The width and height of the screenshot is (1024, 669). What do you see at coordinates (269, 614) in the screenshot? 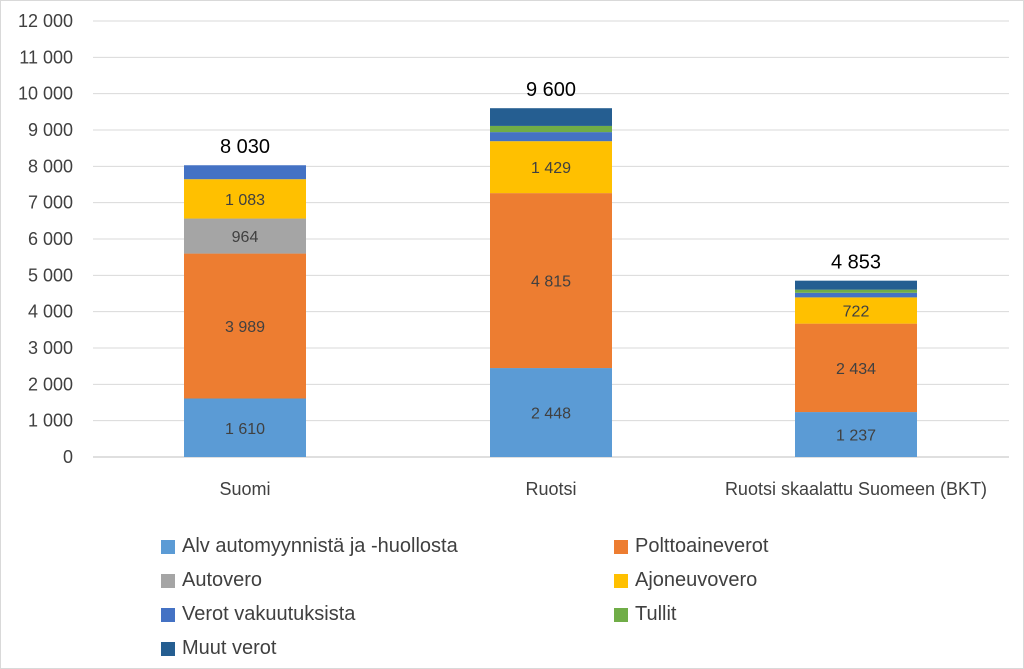
I see `legend-label: Verot vakuutuksista` at bounding box center [269, 614].